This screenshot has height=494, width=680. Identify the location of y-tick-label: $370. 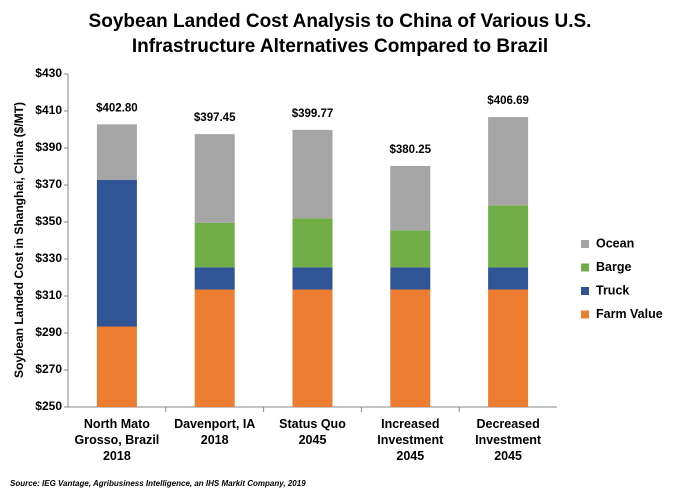
(48, 184).